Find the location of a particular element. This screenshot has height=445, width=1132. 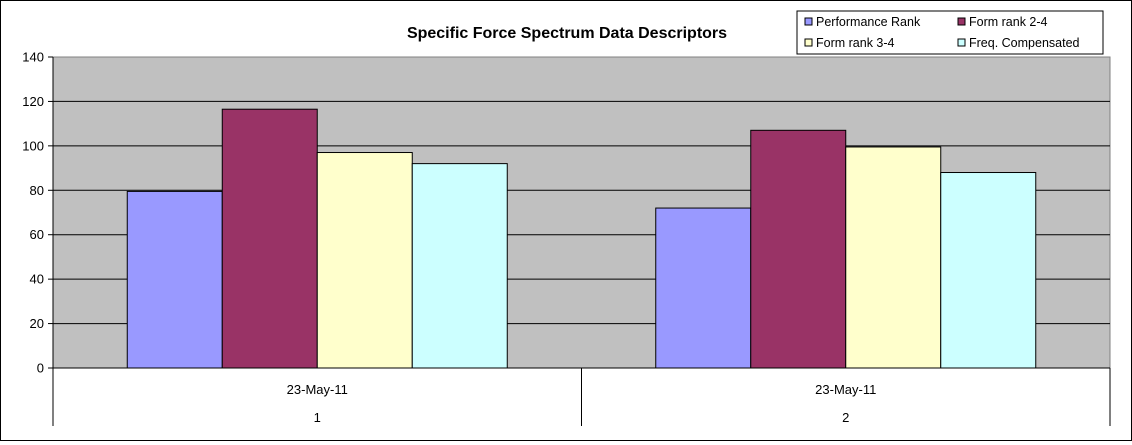

y-tick-label: 60 is located at coordinates (37, 234).